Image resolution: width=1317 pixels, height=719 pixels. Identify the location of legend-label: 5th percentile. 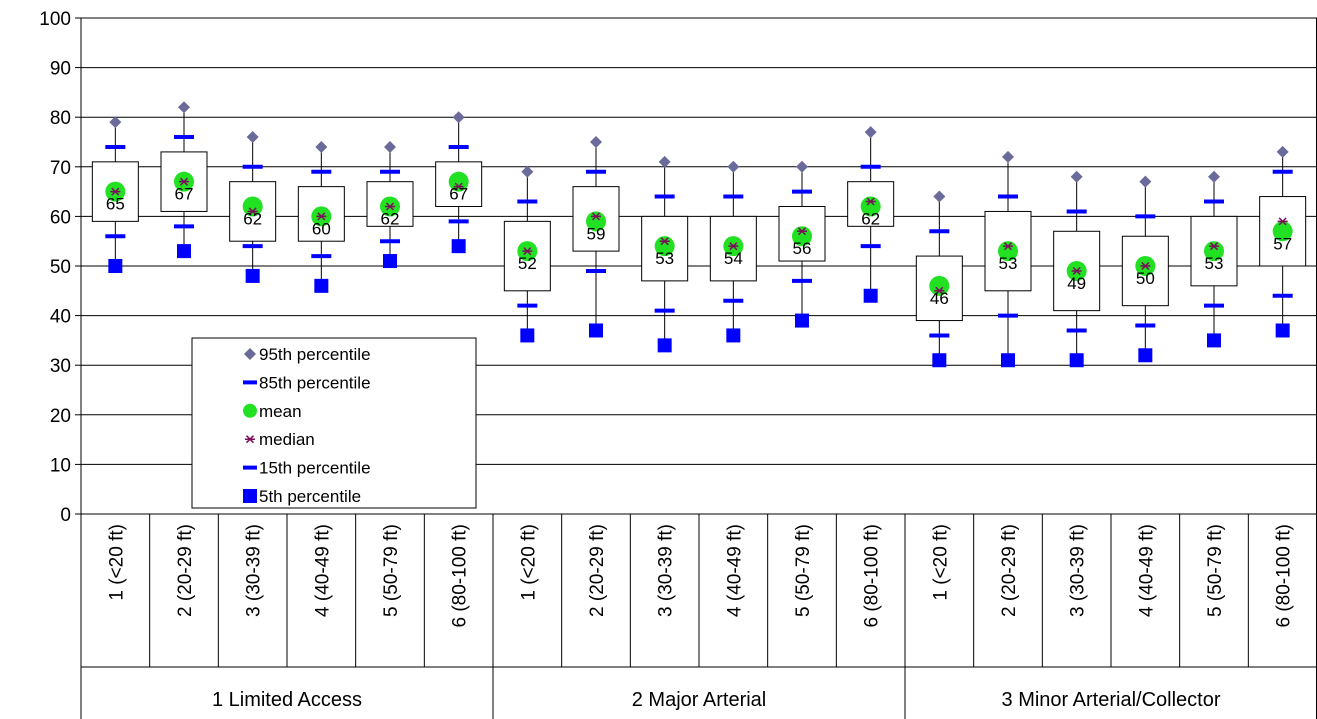
(310, 496).